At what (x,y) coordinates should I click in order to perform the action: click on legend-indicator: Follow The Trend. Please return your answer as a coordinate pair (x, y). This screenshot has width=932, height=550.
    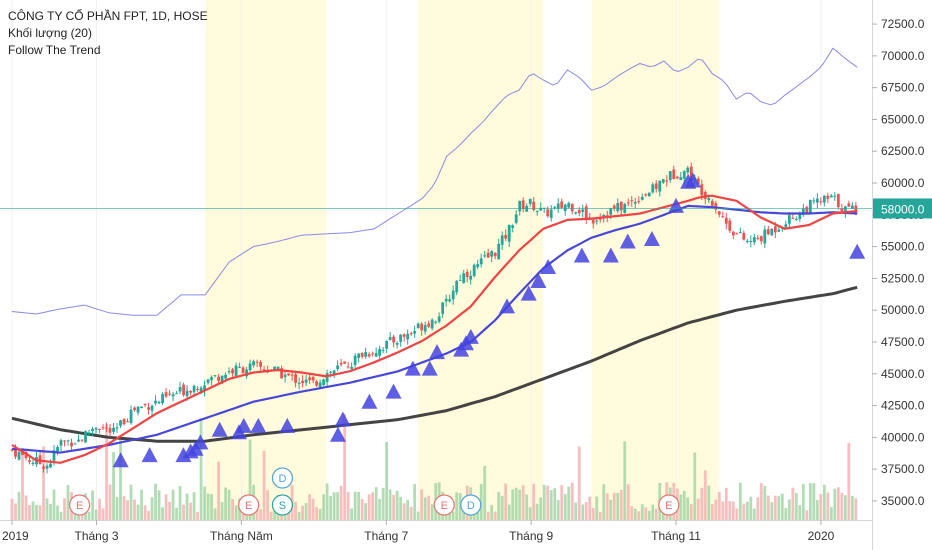
    Looking at the image, I should click on (54, 50).